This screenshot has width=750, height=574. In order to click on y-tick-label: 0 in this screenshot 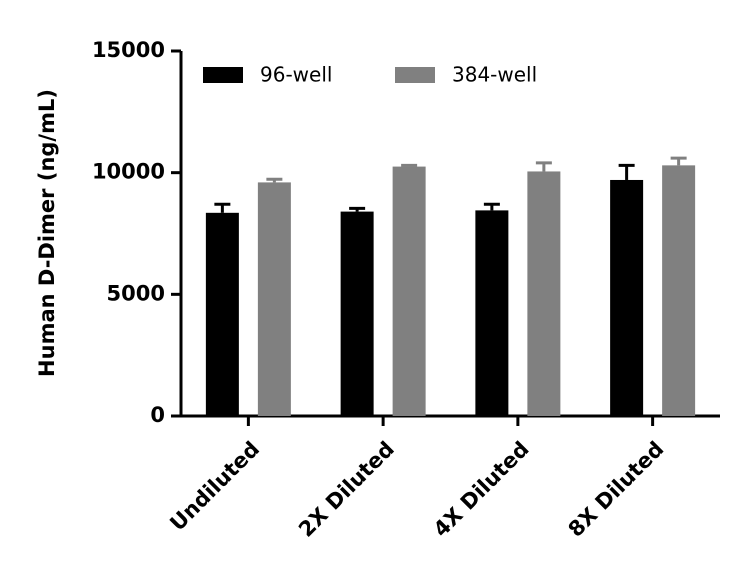, I will do `click(157, 415)`.